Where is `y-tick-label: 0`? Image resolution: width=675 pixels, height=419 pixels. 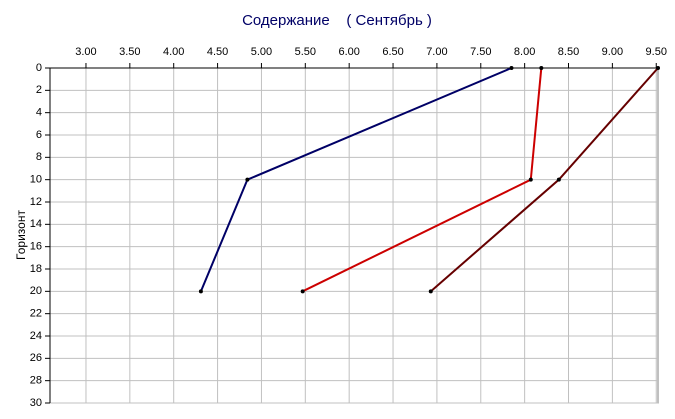
y-tick-label: 0 is located at coordinates (39, 68).